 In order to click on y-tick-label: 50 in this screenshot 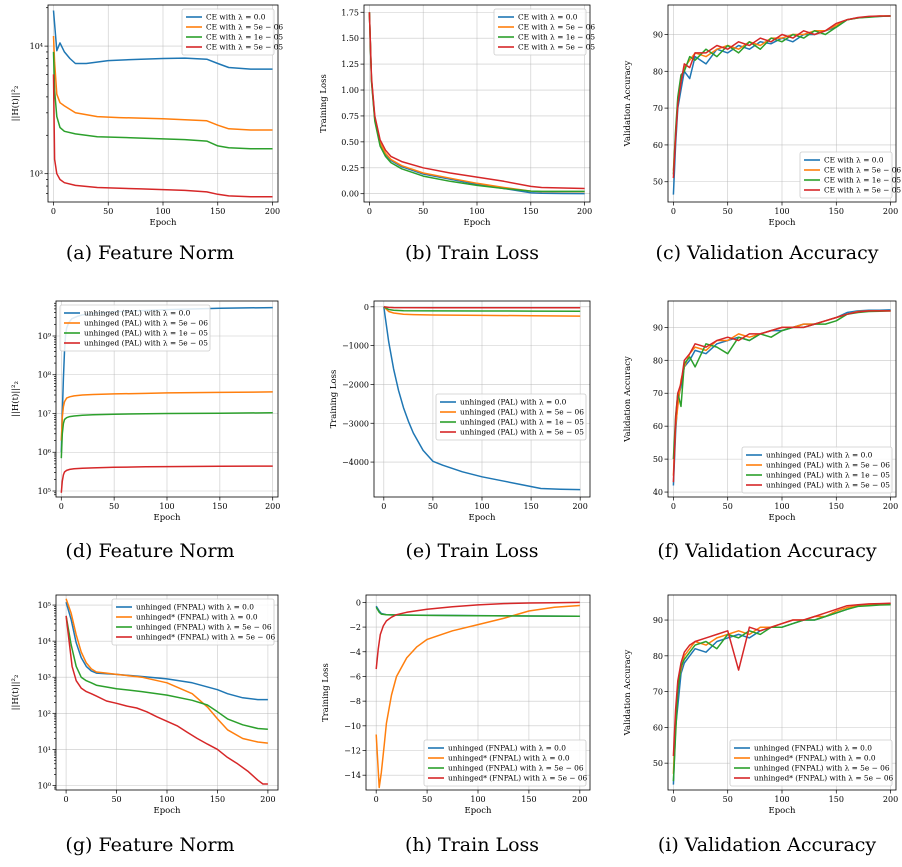, I will do `click(658, 763)`.